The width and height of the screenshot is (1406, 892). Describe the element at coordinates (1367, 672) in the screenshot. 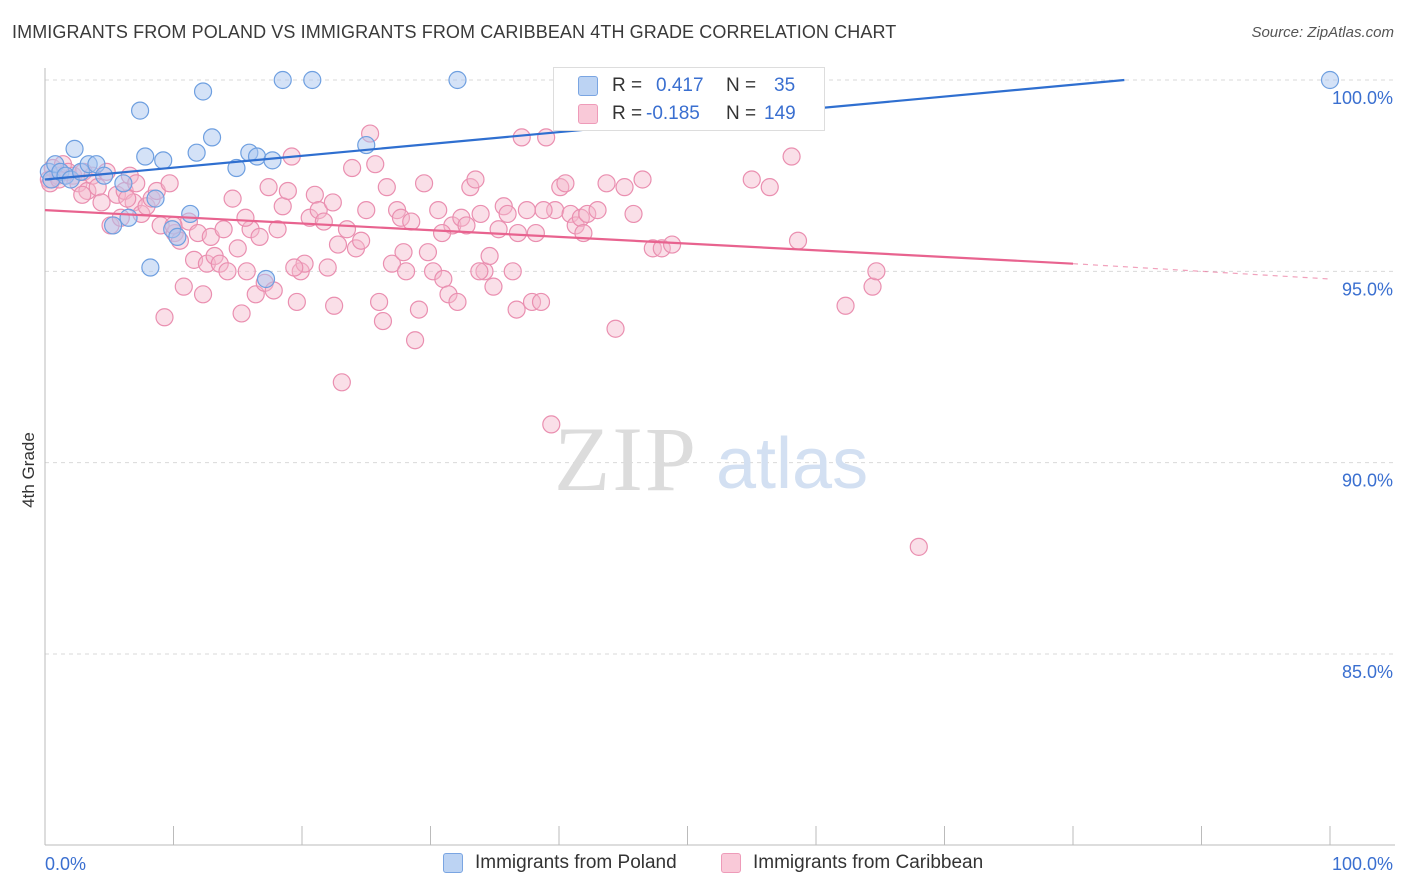

I see `y-tick-label: 85.0%` at that location.